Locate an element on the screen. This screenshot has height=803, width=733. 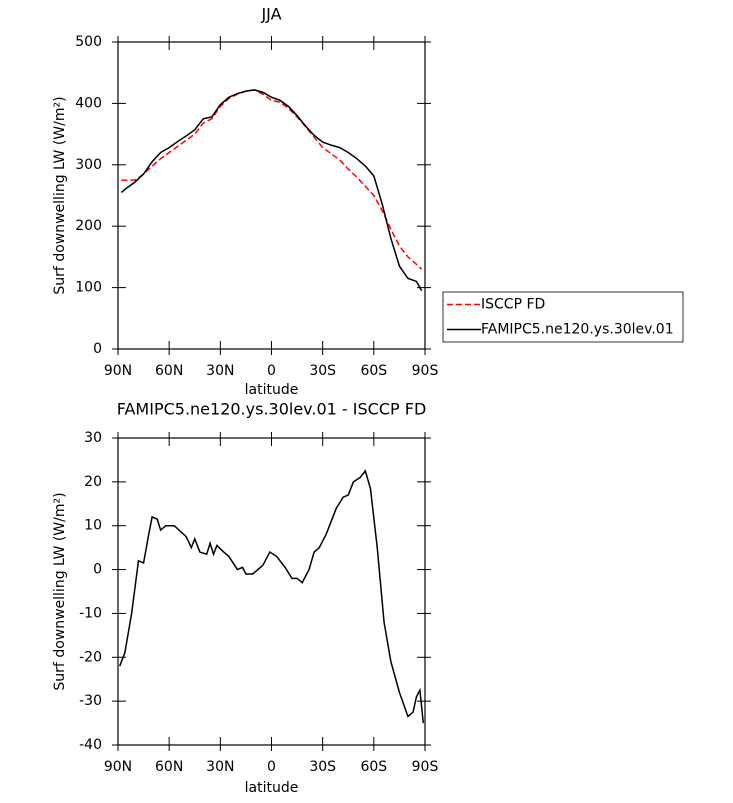
y-tick-label: 30 is located at coordinates (93, 438).